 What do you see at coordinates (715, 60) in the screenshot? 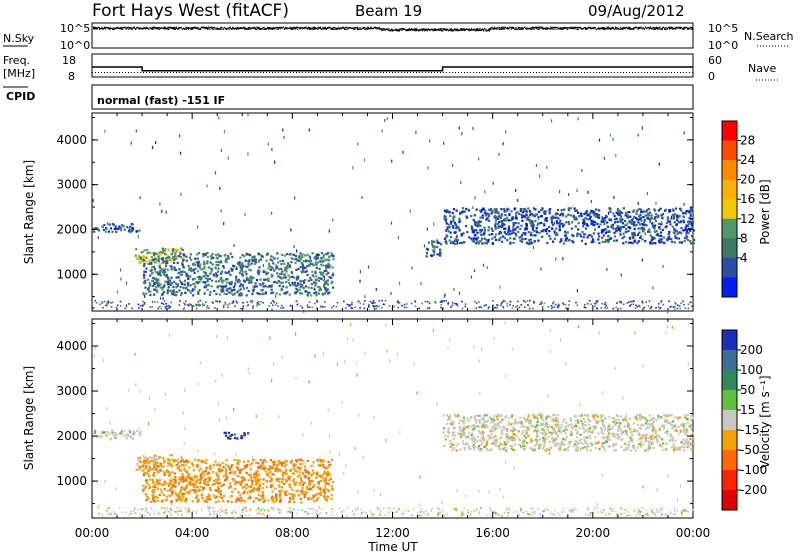
I see `nave-tick-top: 60` at bounding box center [715, 60].